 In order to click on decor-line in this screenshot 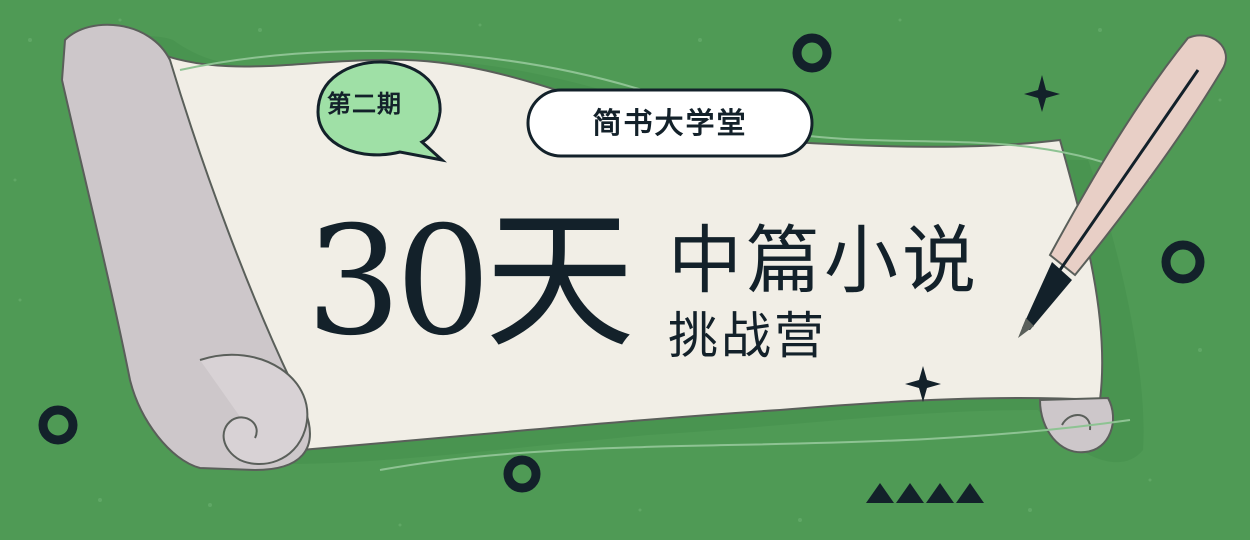, I will do `click(755, 445)`.